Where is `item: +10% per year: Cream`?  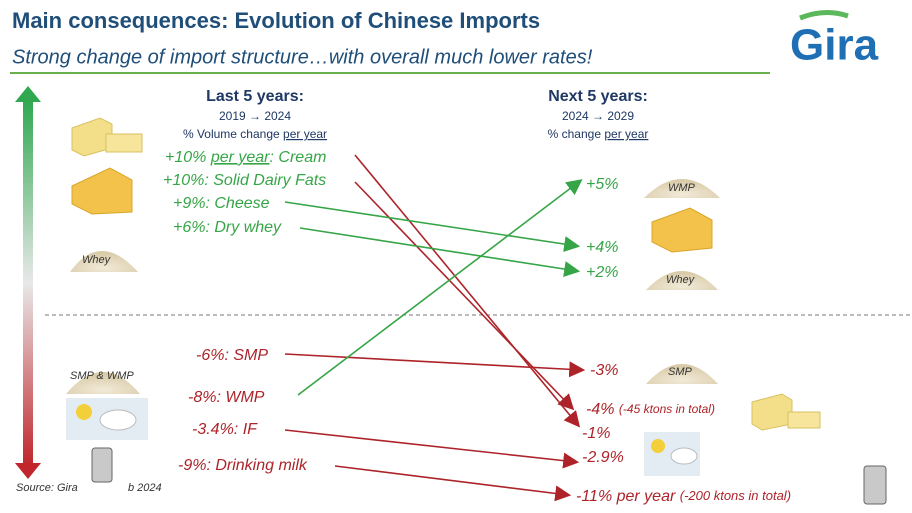 item: +10% per year: Cream is located at coordinates (245, 157).